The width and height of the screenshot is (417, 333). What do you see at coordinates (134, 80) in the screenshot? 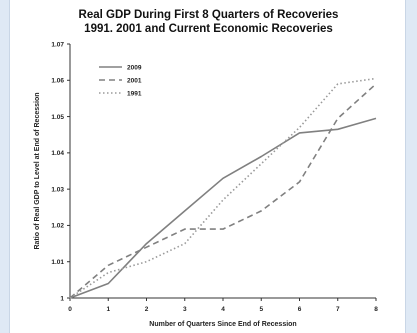
I see `legend-label-2001: 2001` at bounding box center [134, 80].